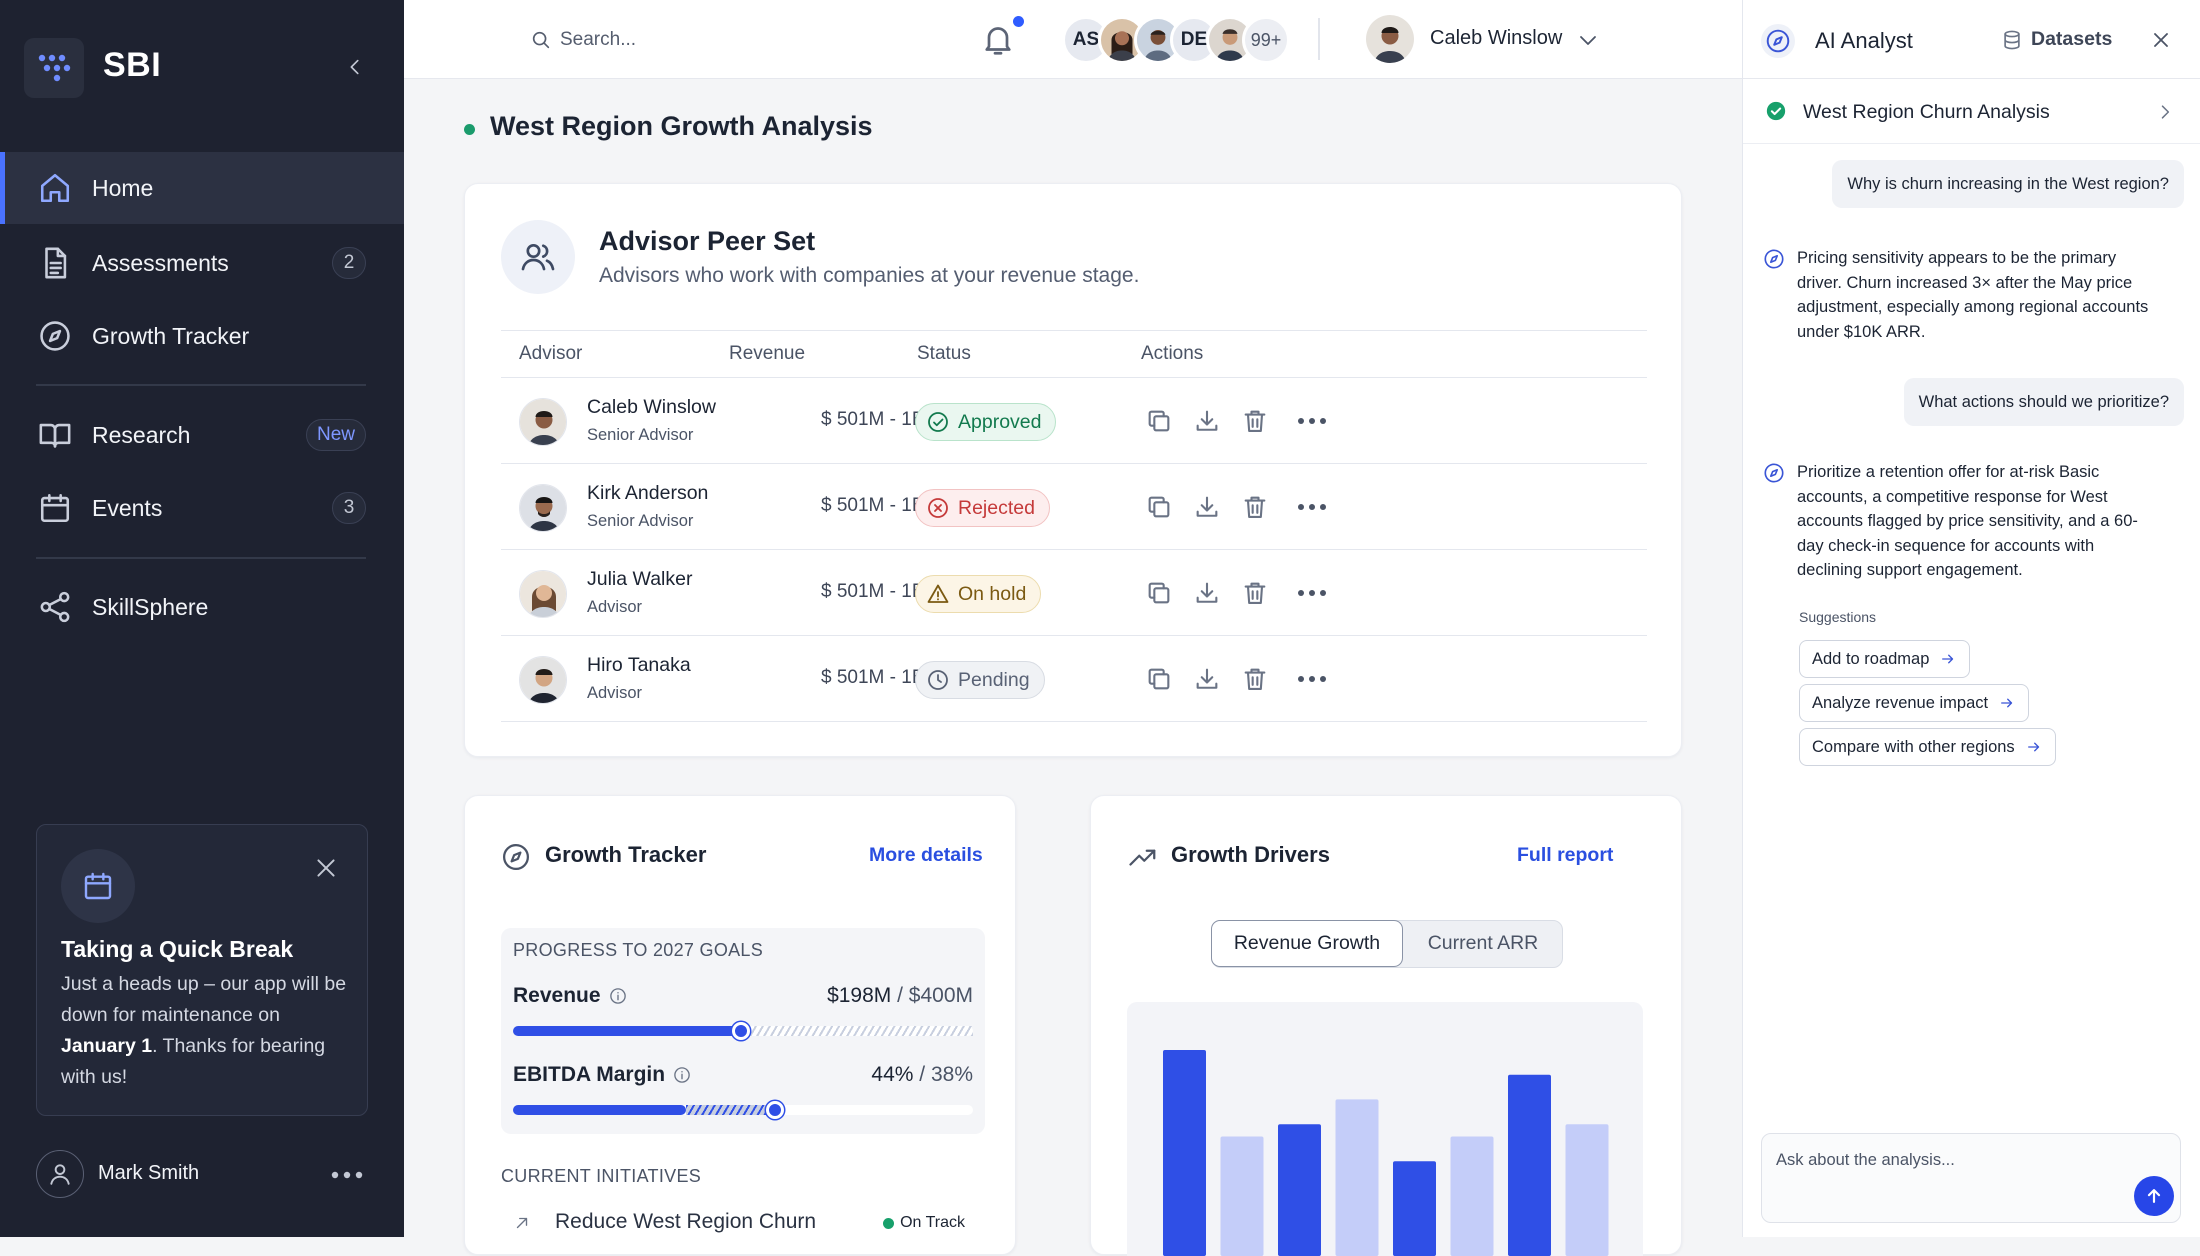 The image size is (2200, 1256). I want to click on ai-panel-title: AI Analyst, so click(1864, 41).